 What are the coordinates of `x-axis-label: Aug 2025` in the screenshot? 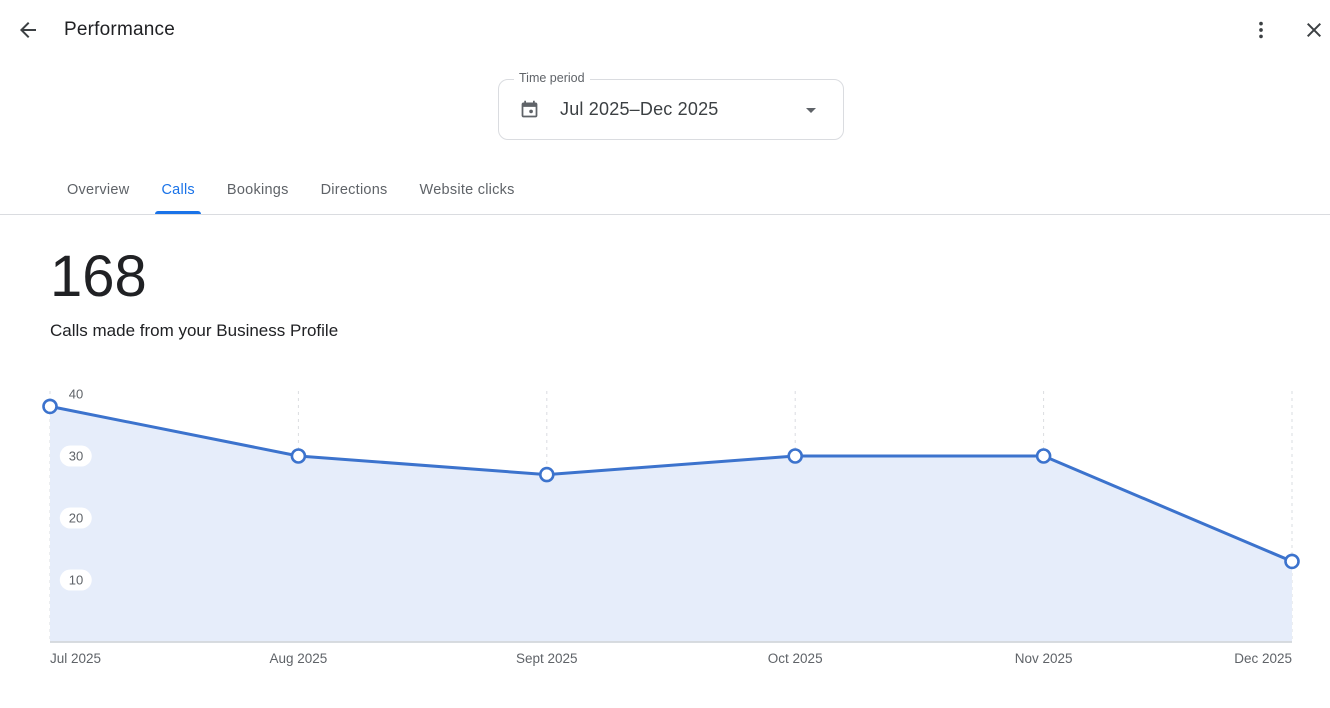 It's located at (298, 658).